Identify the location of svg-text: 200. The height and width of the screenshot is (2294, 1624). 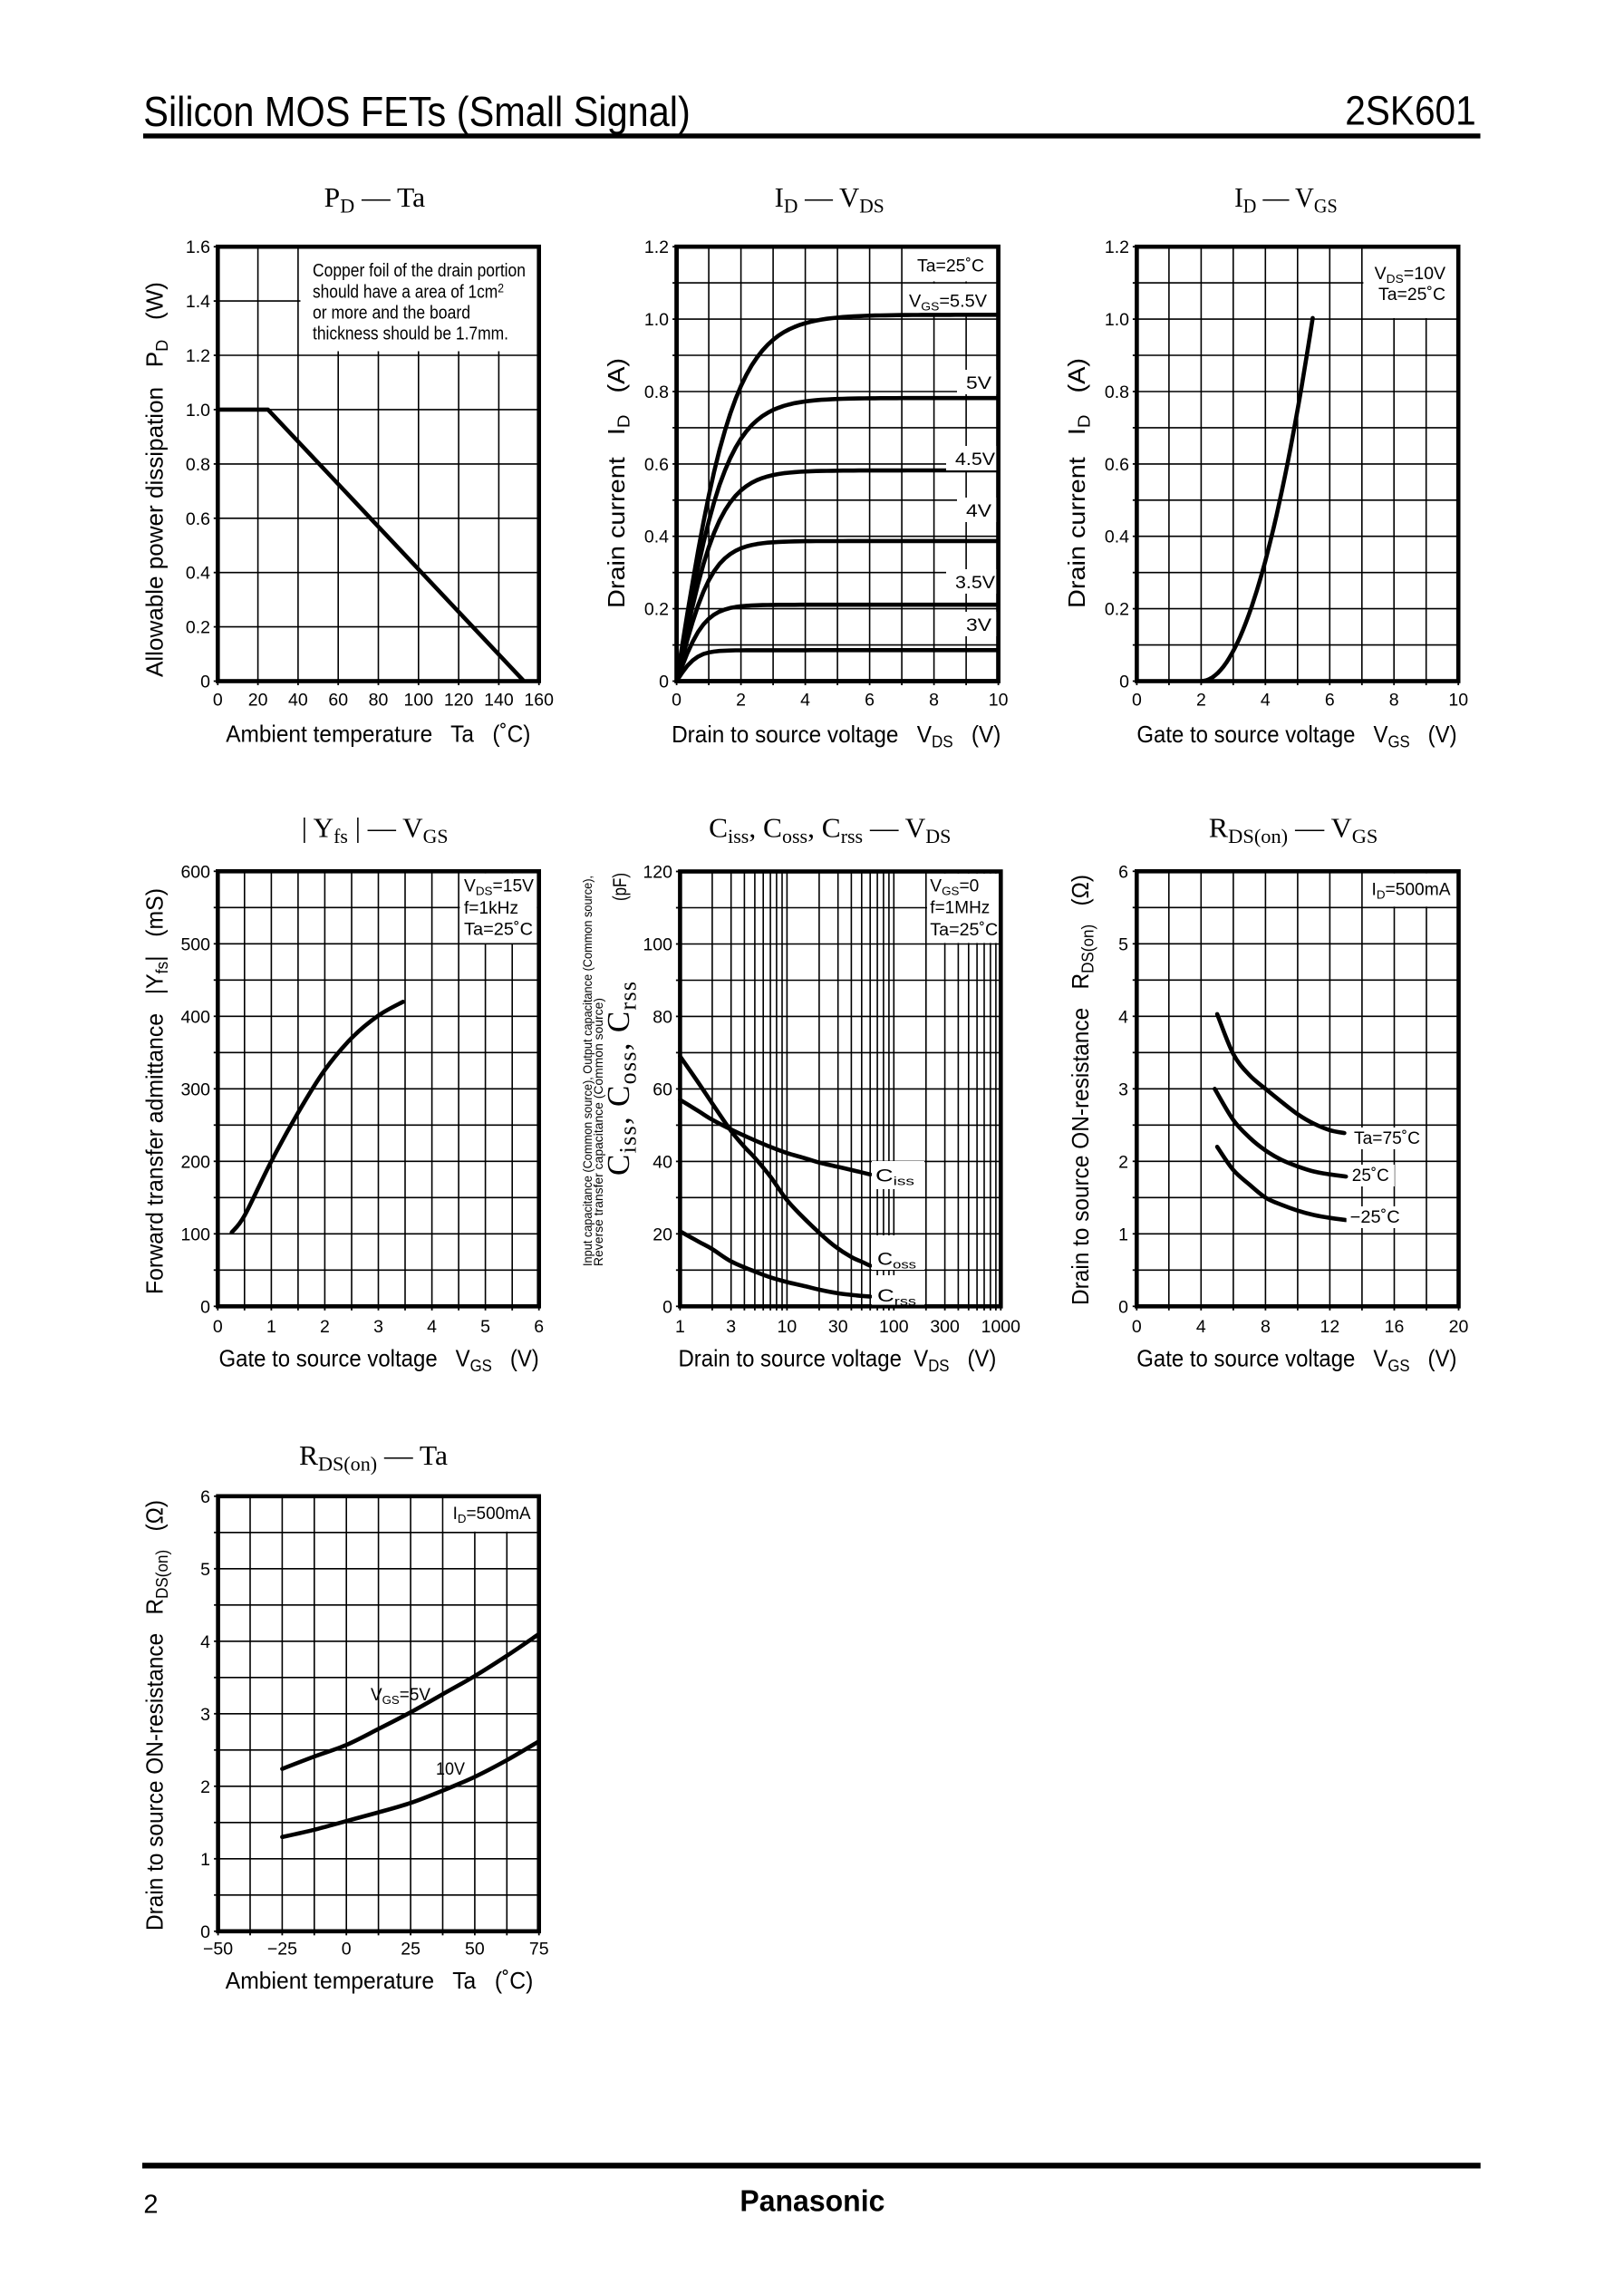
(195, 1162).